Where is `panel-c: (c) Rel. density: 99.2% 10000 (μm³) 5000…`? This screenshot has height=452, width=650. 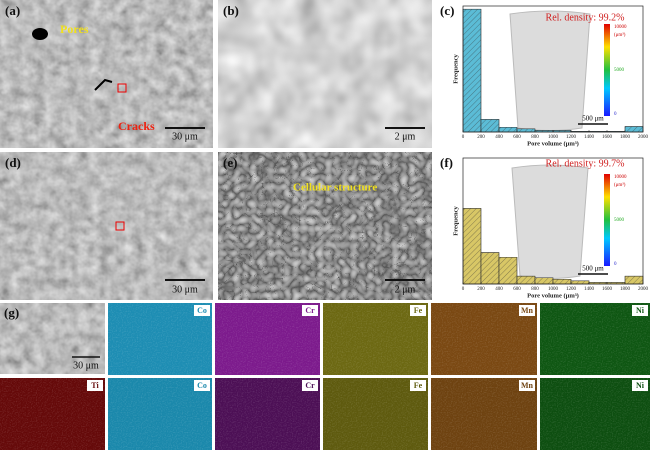
panel-c: (c) Rel. density: 99.2% 10000 (μm³) 5000… is located at coordinates (543, 74).